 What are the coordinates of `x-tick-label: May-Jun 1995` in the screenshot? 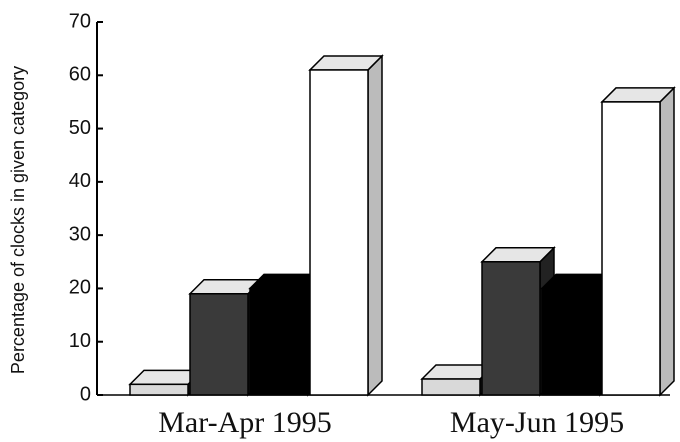 It's located at (537, 422).